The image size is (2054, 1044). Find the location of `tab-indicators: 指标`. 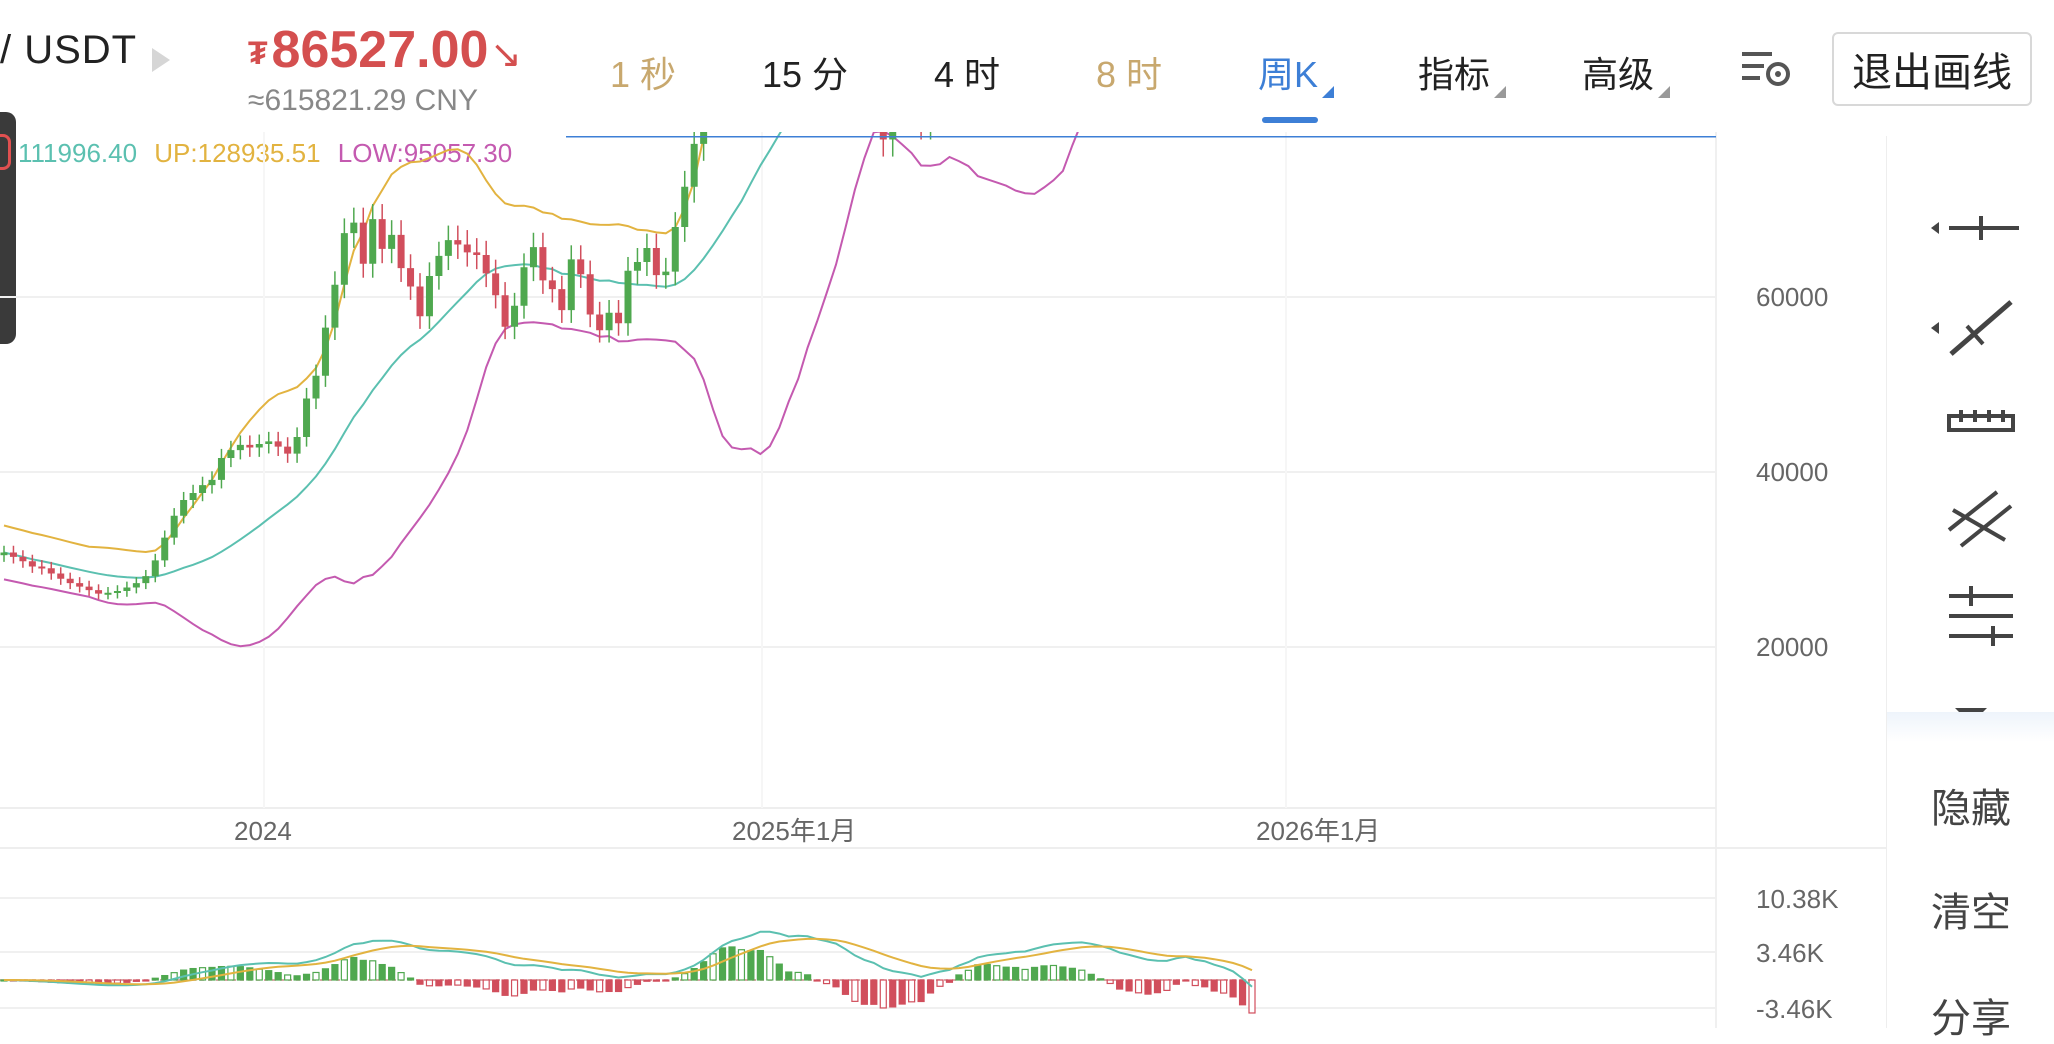

tab-indicators: 指标 is located at coordinates (1462, 72).